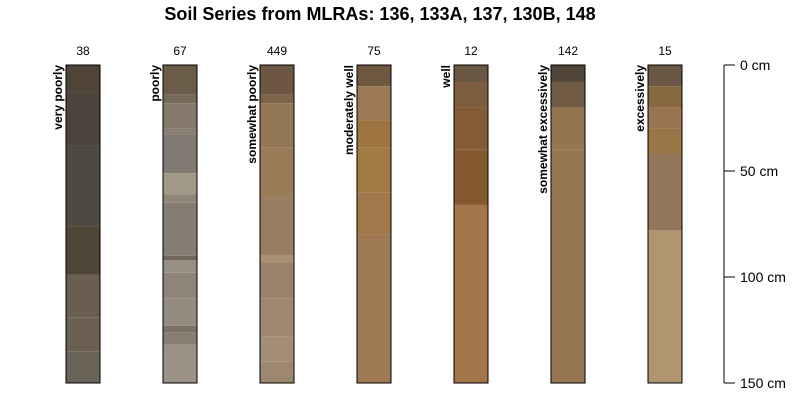  Describe the element at coordinates (446, 77) in the screenshot. I see `profile-drainage-label: well` at that location.